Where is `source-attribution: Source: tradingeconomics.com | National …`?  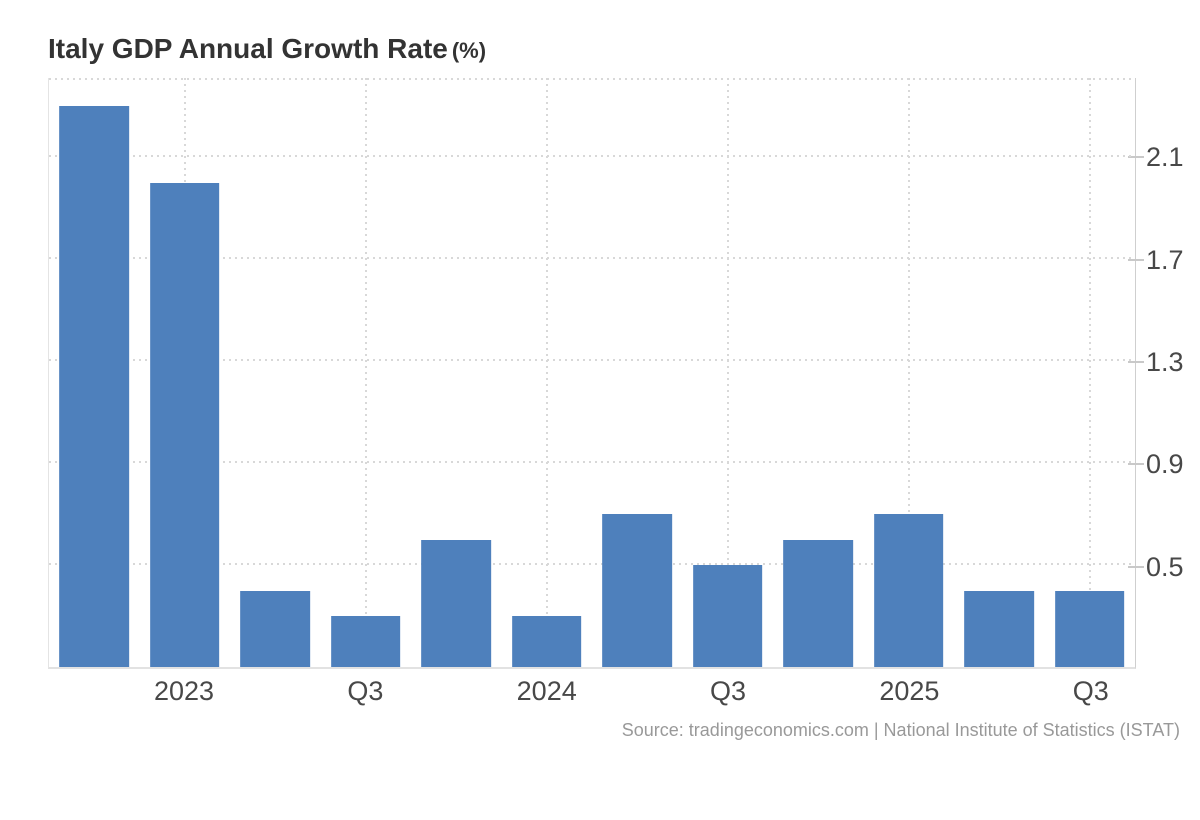 source-attribution: Source: tradingeconomics.com | National … is located at coordinates (900, 730).